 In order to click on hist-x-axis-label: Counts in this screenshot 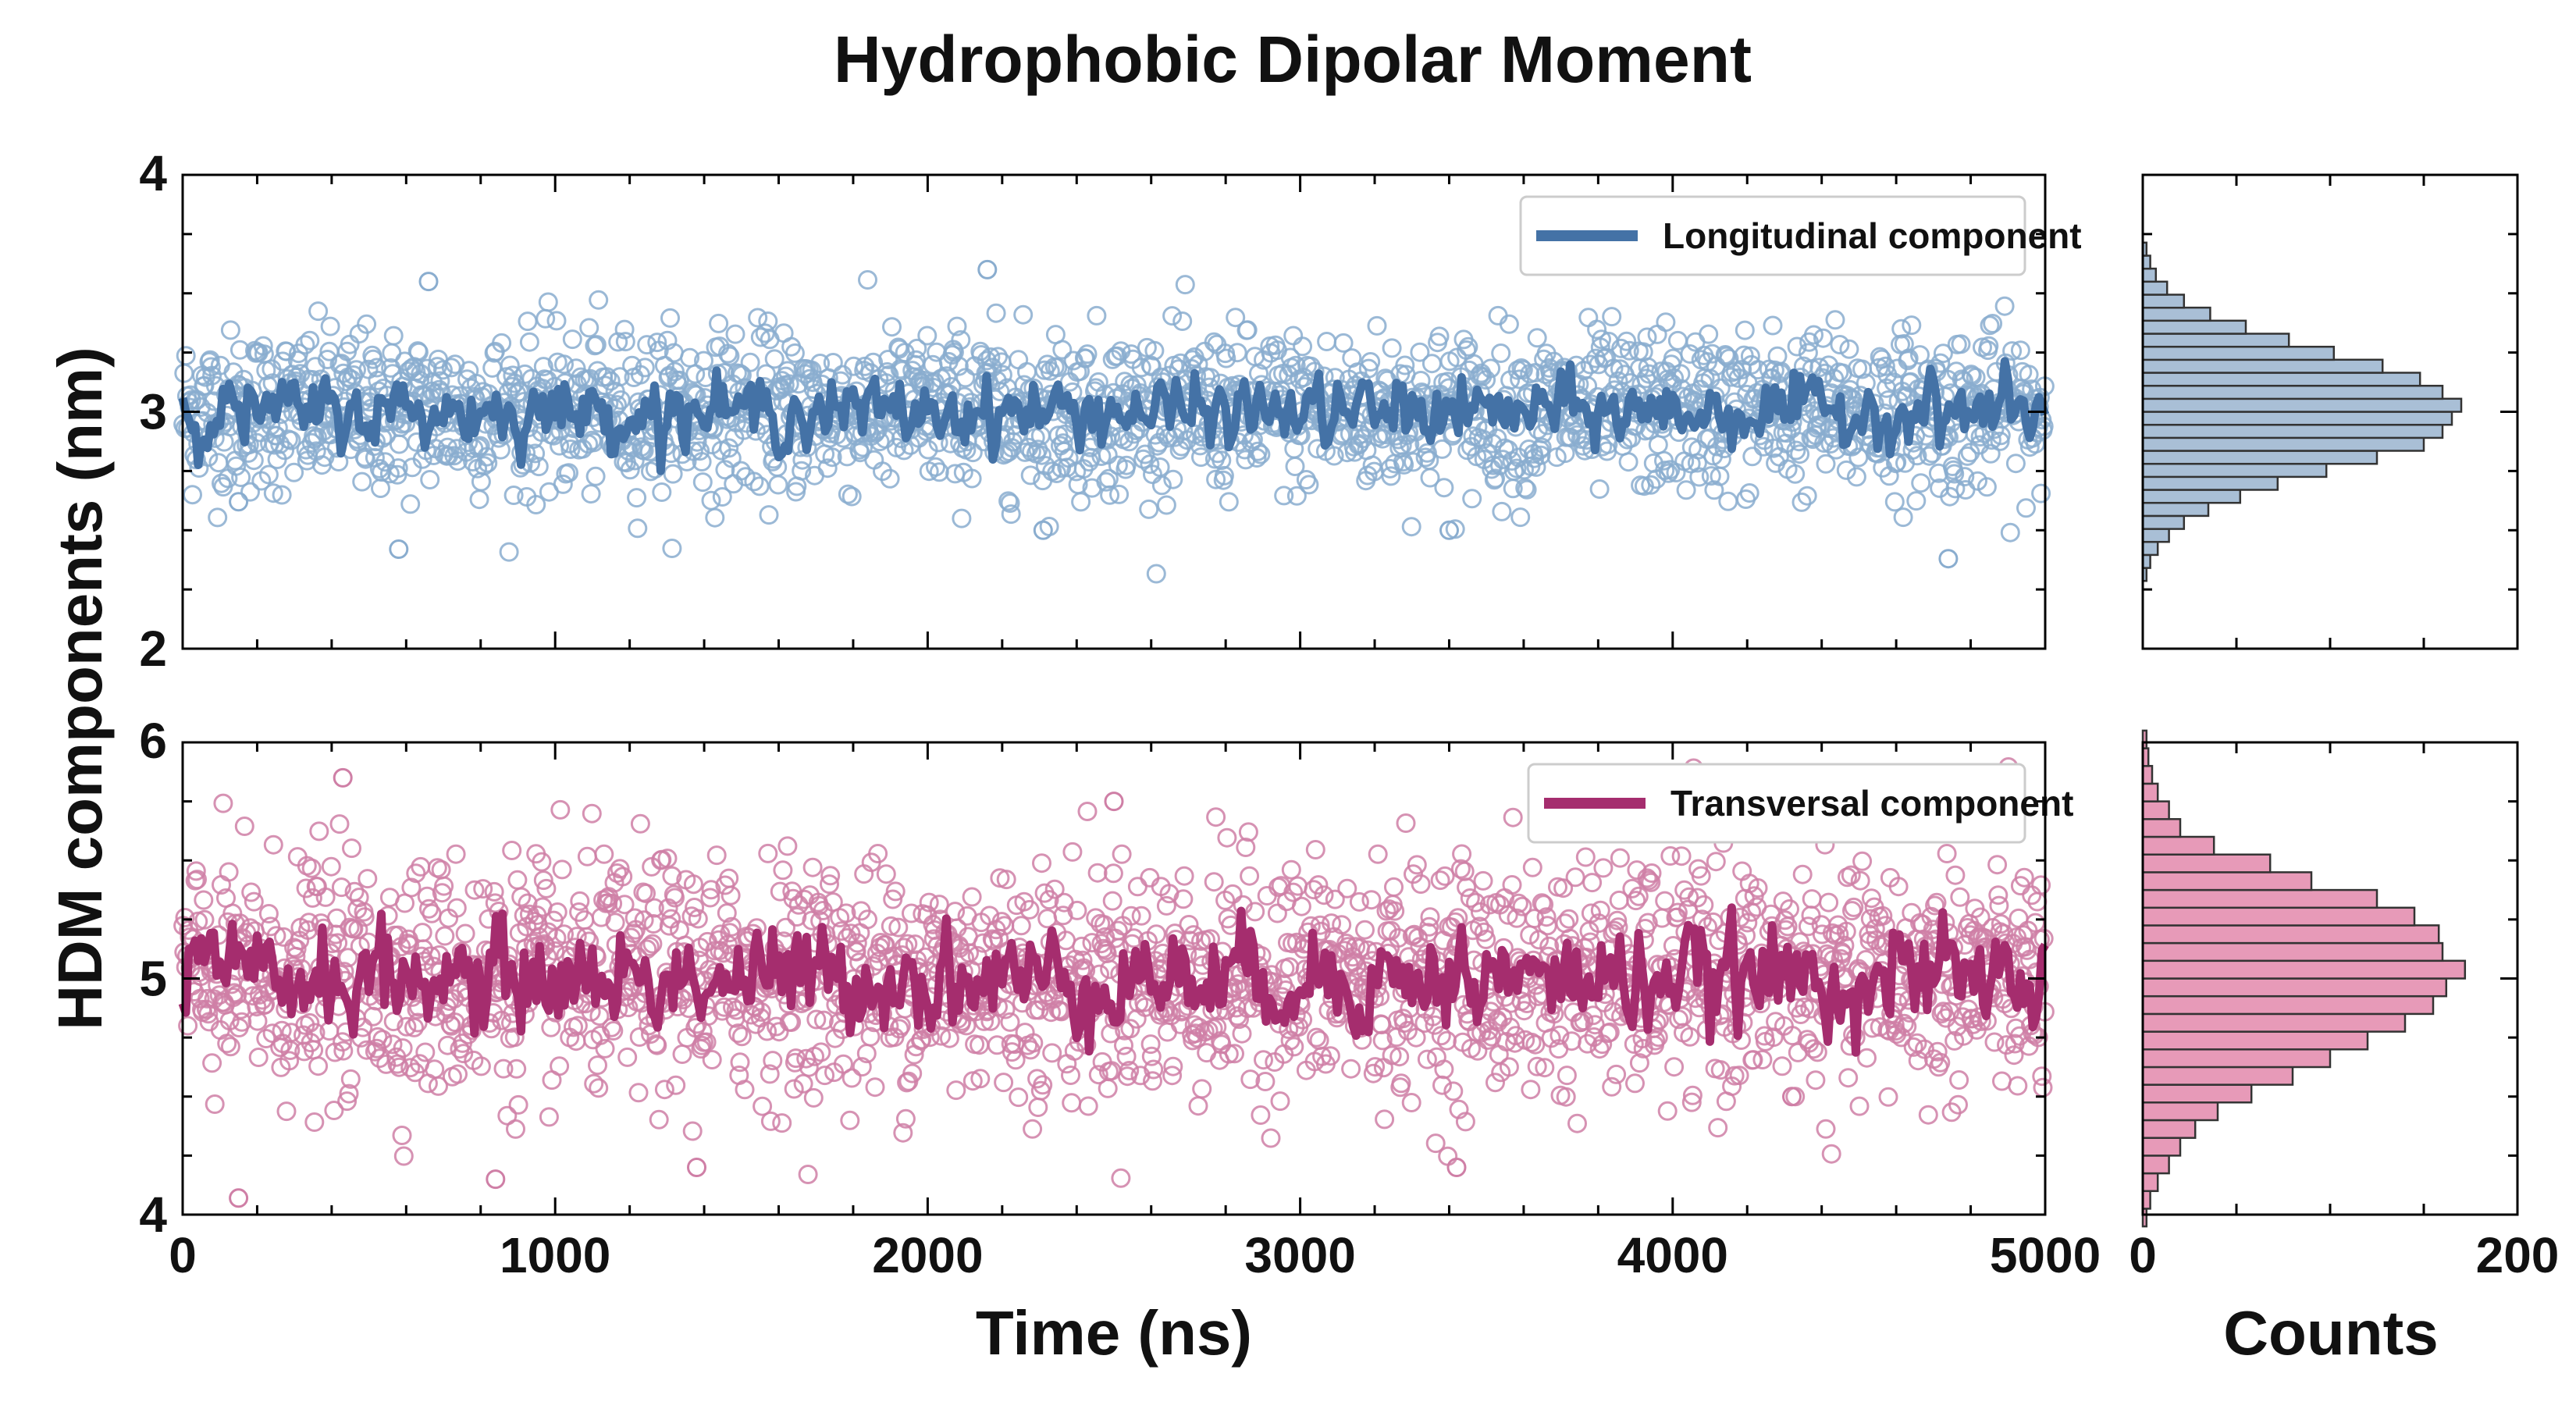, I will do `click(2331, 1333)`.